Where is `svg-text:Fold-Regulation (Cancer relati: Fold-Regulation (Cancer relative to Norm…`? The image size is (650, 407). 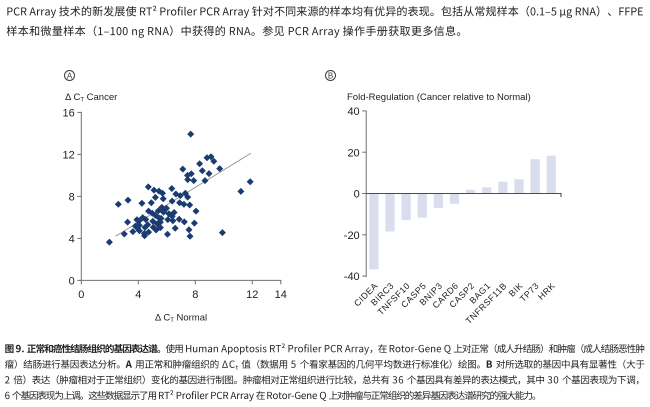
svg-text:Fold-Regulation (Cancer relati: Fold-Regulation (Cancer relative to Norm… is located at coordinates (439, 97).